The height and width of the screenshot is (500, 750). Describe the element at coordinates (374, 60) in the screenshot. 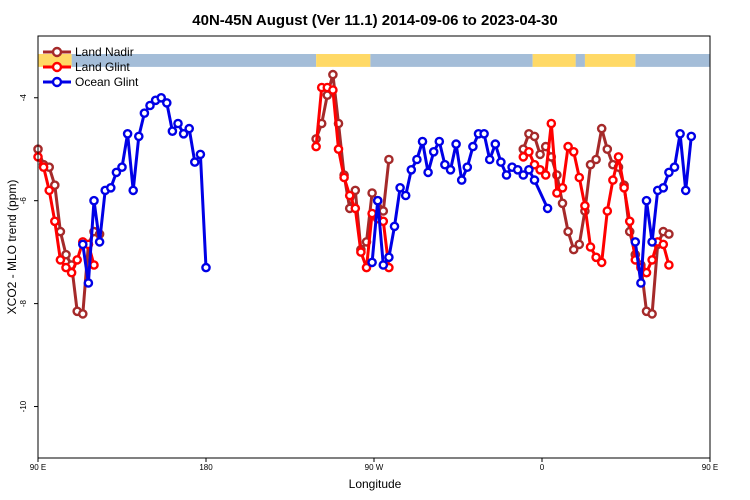

I see `land-ocean-mask` at that location.